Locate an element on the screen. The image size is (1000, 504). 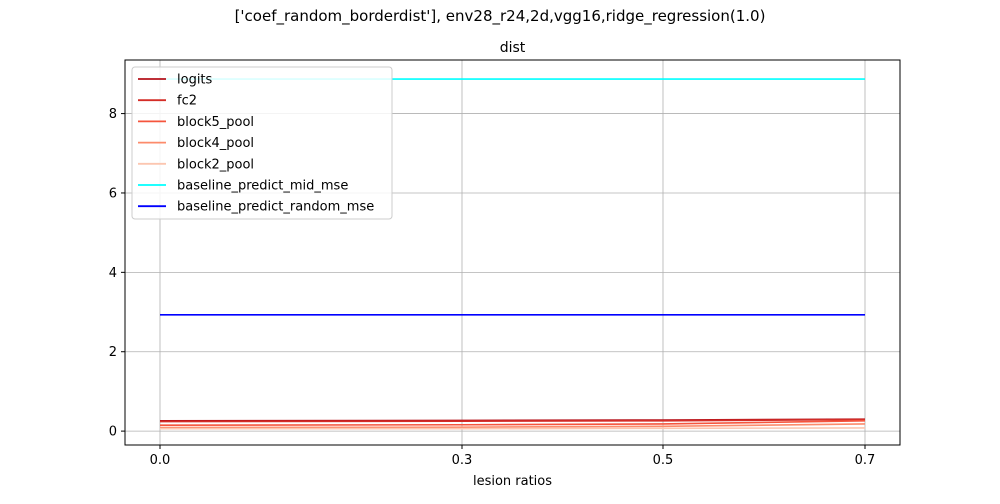
legend-label: baseline_predict_random_mse is located at coordinates (275, 207).